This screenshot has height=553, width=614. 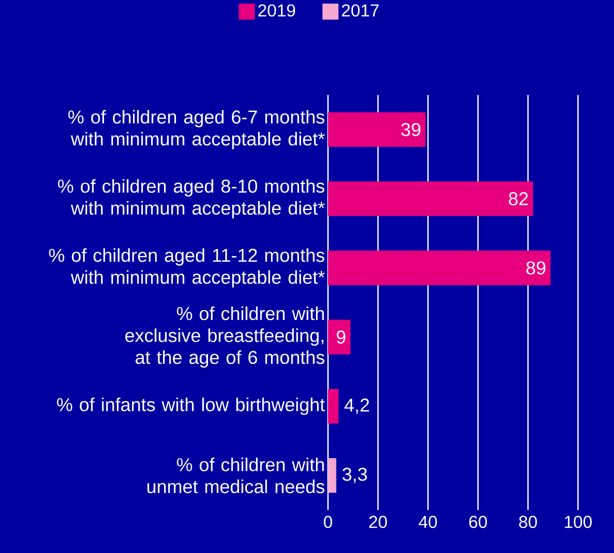 I want to click on x-tick-label: 60, so click(x=478, y=522).